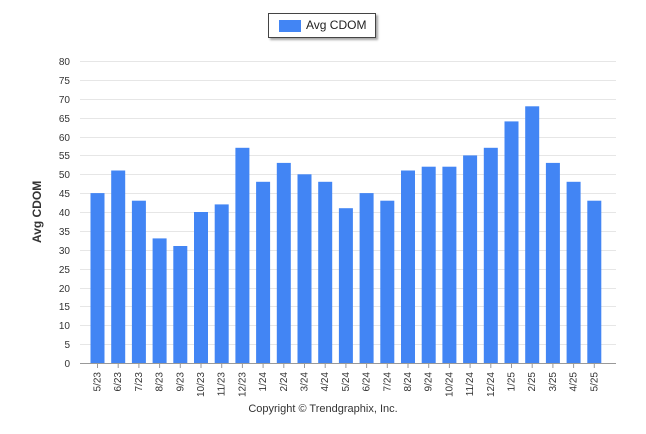 This screenshot has width=646, height=434. What do you see at coordinates (180, 382) in the screenshot?
I see `x-tick-label: 9/23` at bounding box center [180, 382].